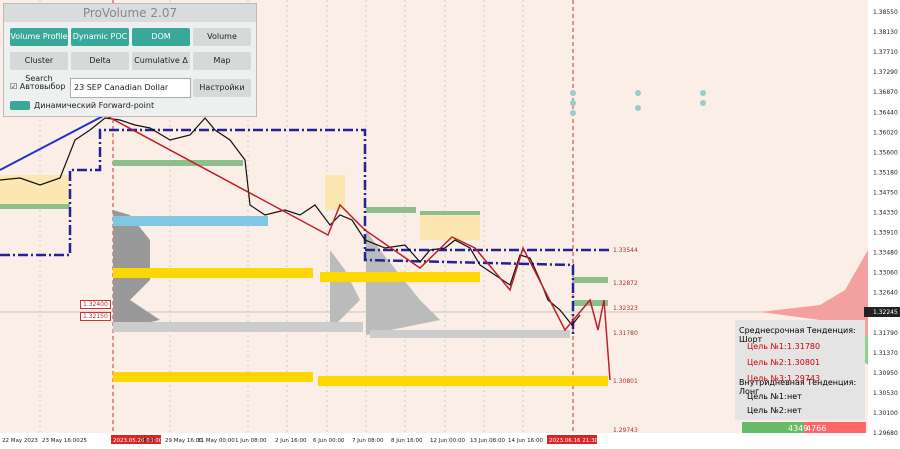 The width and height of the screenshot is (900, 449). What do you see at coordinates (885, 333) in the screenshot?
I see `price-label: 1.31790` at bounding box center [885, 333].